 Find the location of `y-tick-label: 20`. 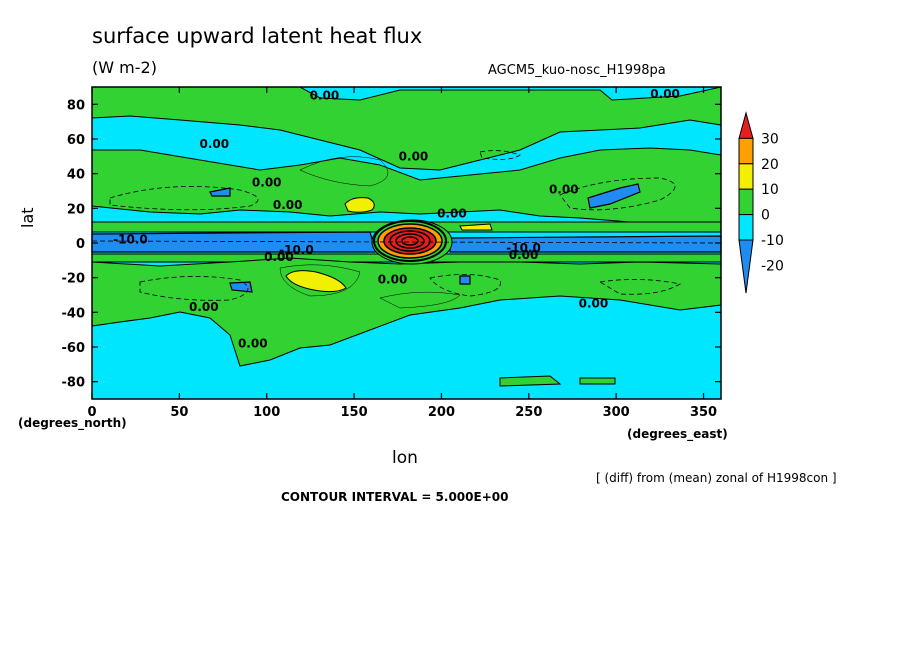

y-tick-label: 20 is located at coordinates (76, 209).